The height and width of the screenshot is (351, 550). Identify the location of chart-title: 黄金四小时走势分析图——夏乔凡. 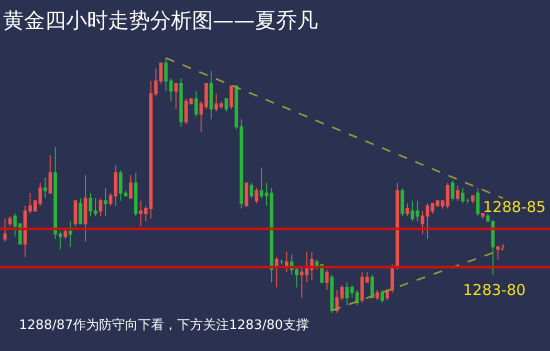
(160, 20).